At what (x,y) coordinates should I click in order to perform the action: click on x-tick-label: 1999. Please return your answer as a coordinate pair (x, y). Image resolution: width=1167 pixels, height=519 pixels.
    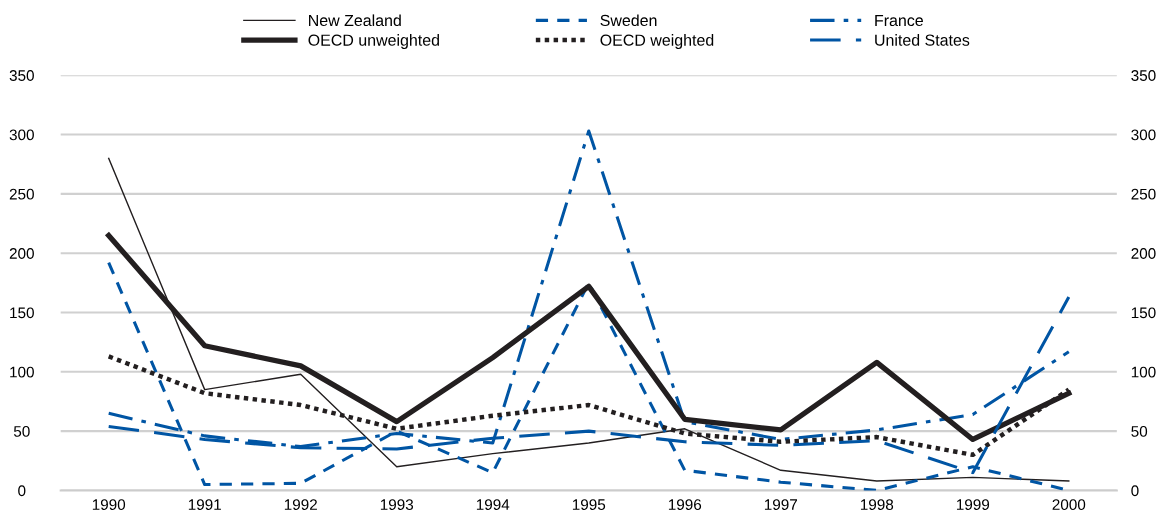
    Looking at the image, I should click on (973, 505).